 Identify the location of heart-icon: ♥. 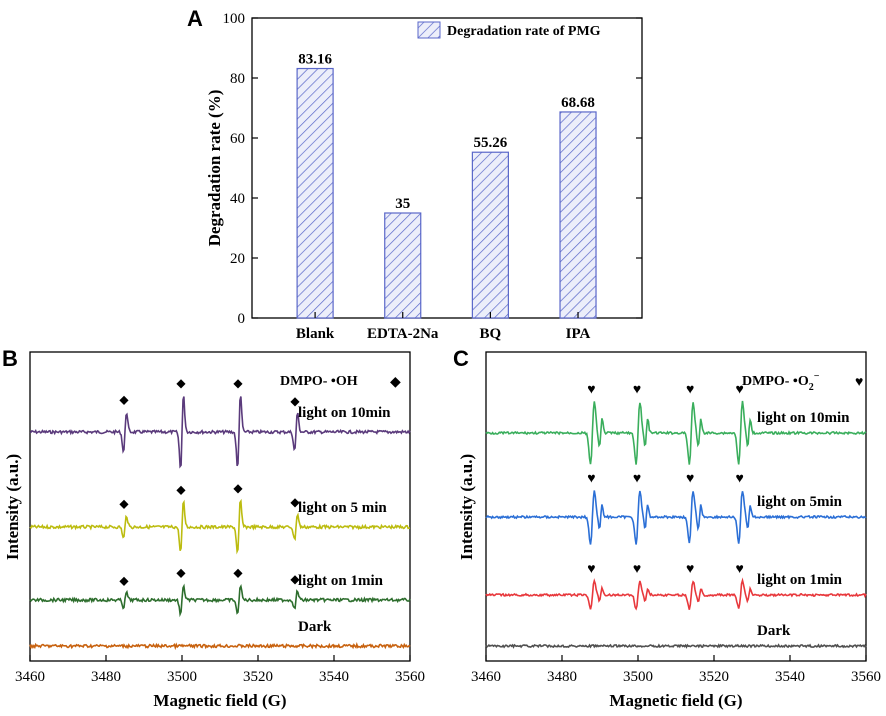
(859, 382).